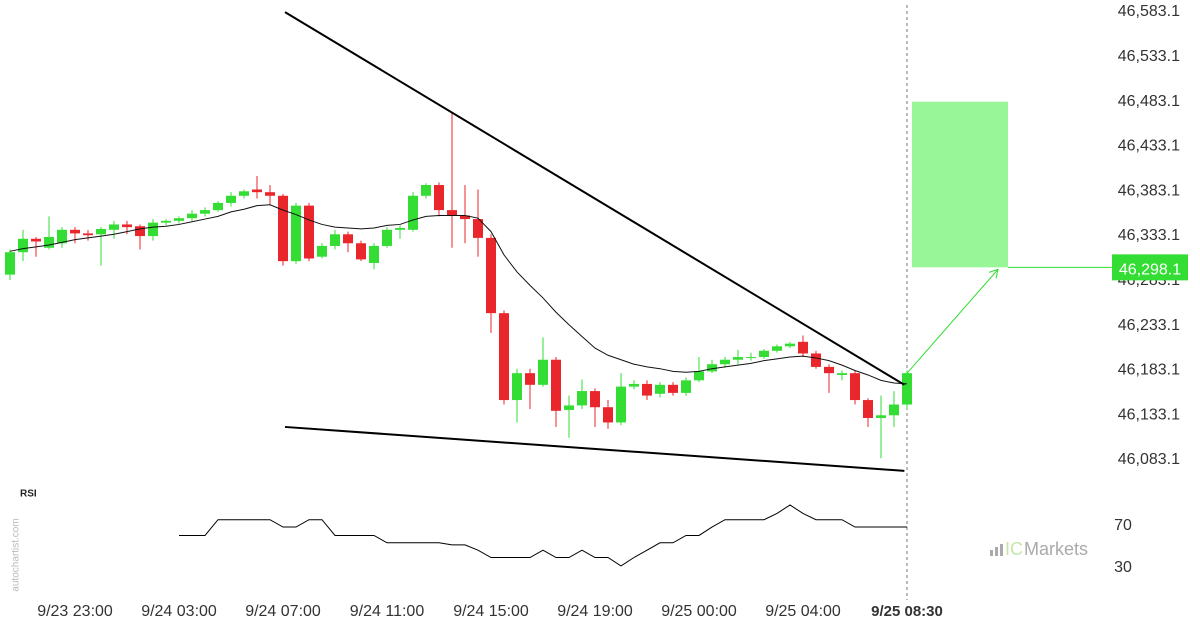 This screenshot has width=1200, height=630. What do you see at coordinates (1149, 101) in the screenshot?
I see `y-tick-label: 46,483.1` at bounding box center [1149, 101].